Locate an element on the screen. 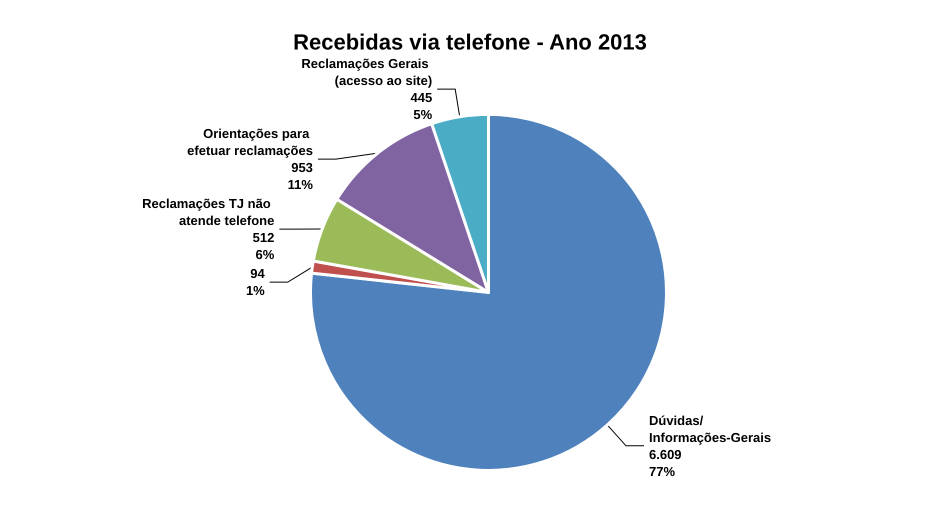 The height and width of the screenshot is (515, 940). chart-title: Recebidas via telefone - Ano 2013 is located at coordinates (470, 42).